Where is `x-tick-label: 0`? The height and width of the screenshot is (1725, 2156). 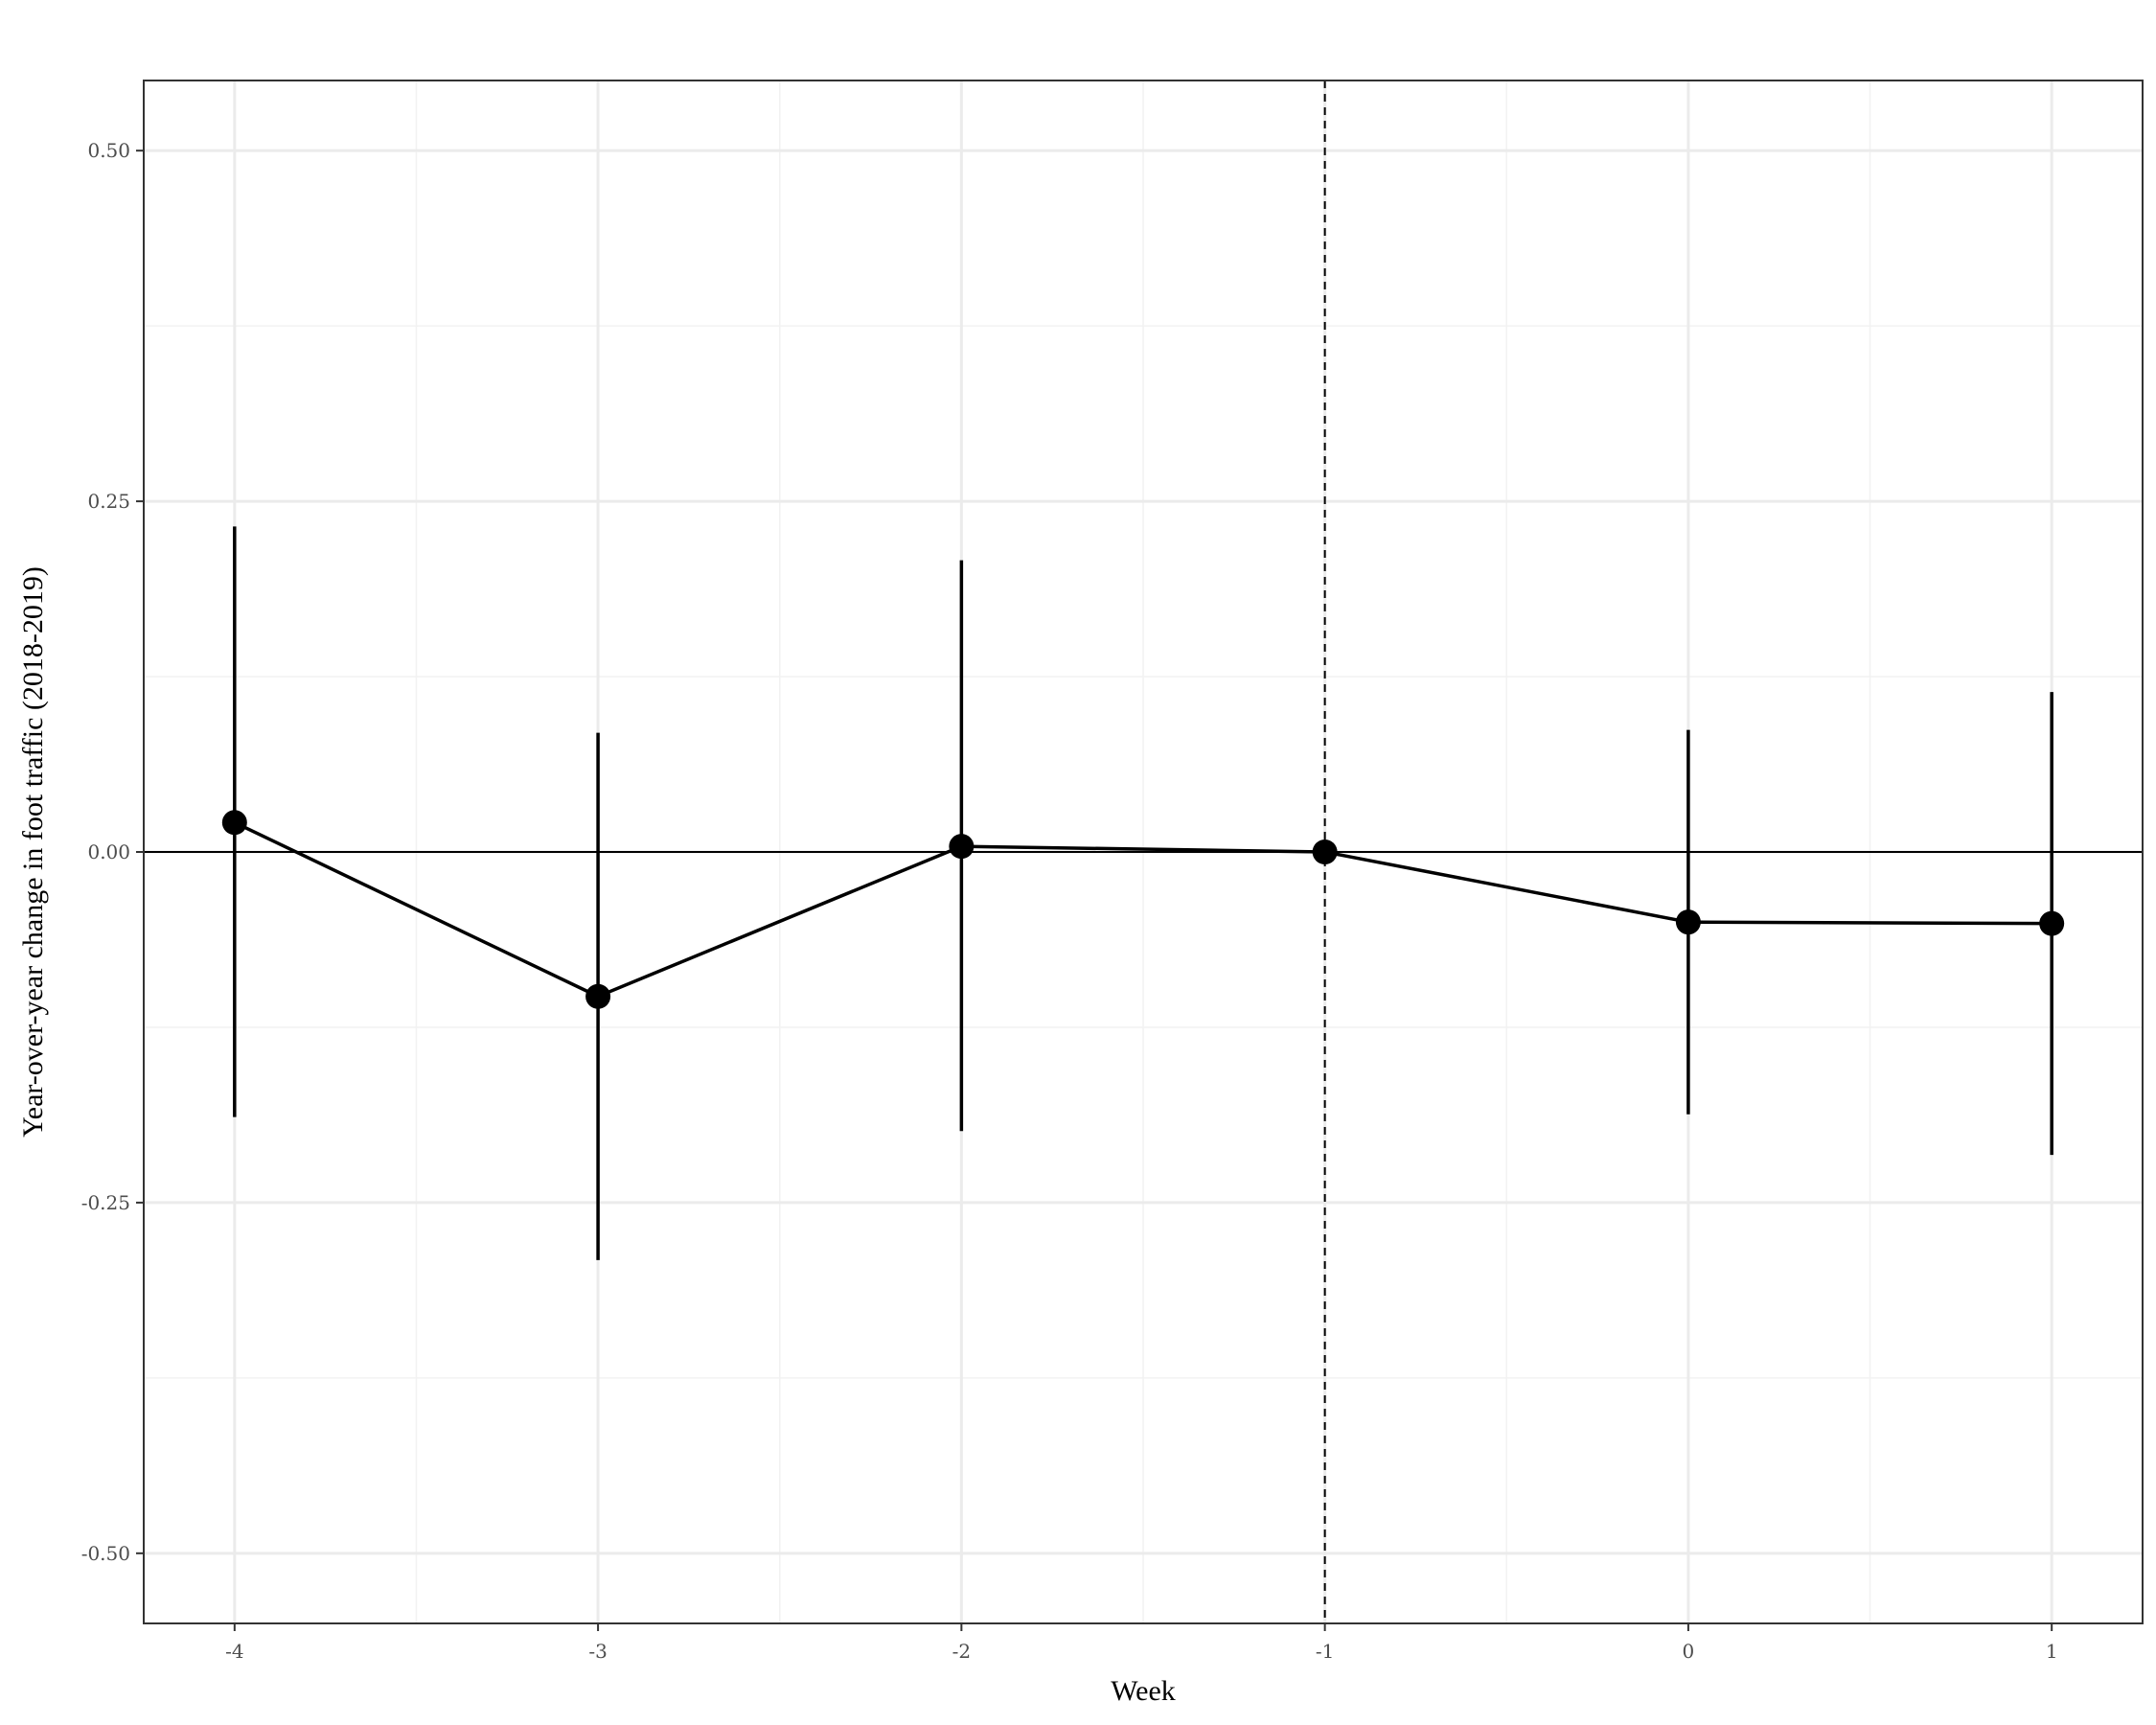 x-tick-label: 0 is located at coordinates (1689, 1651).